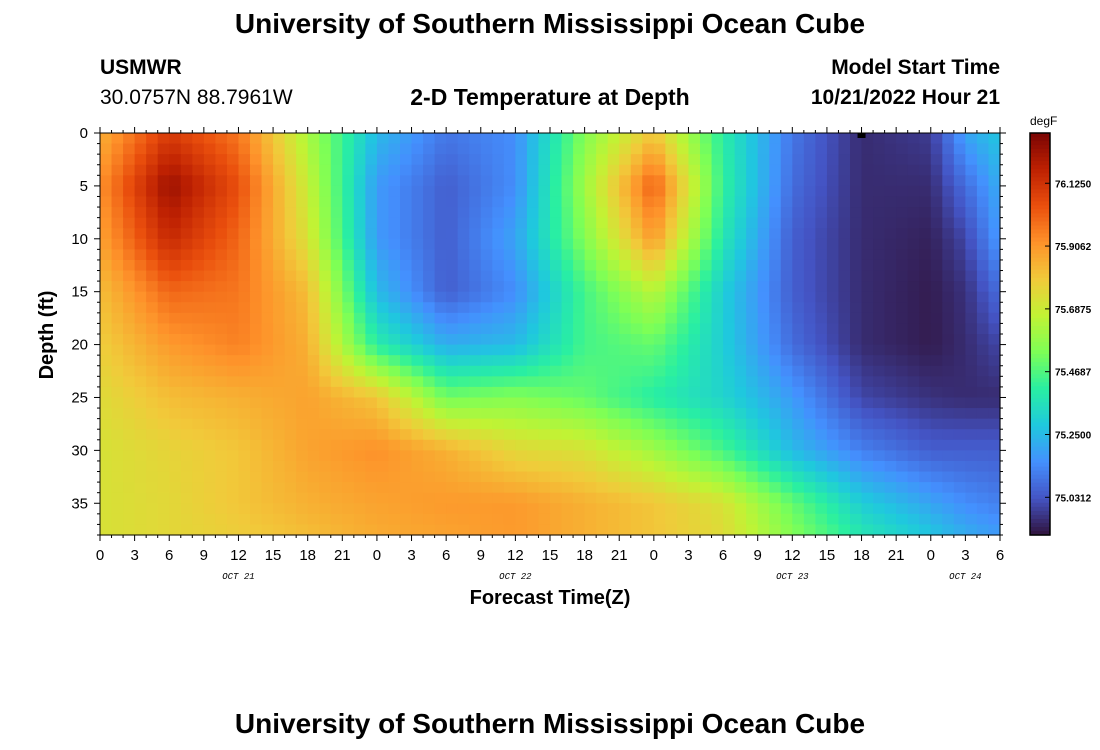 This screenshot has height=750, width=1100. What do you see at coordinates (550, 555) in the screenshot?
I see `x-tick-label: 15` at bounding box center [550, 555].